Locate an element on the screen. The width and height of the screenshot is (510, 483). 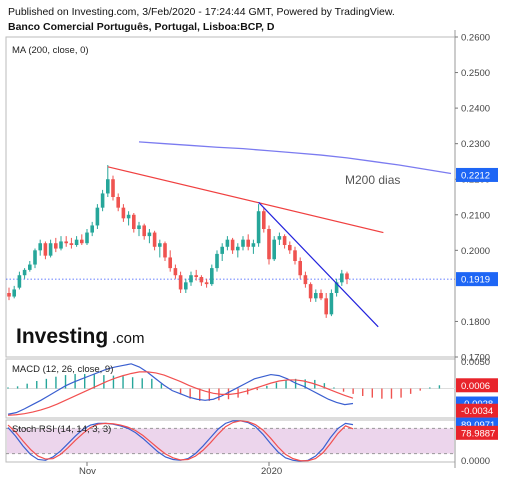
stoch-rsi-pane is located at coordinates (230, 441).